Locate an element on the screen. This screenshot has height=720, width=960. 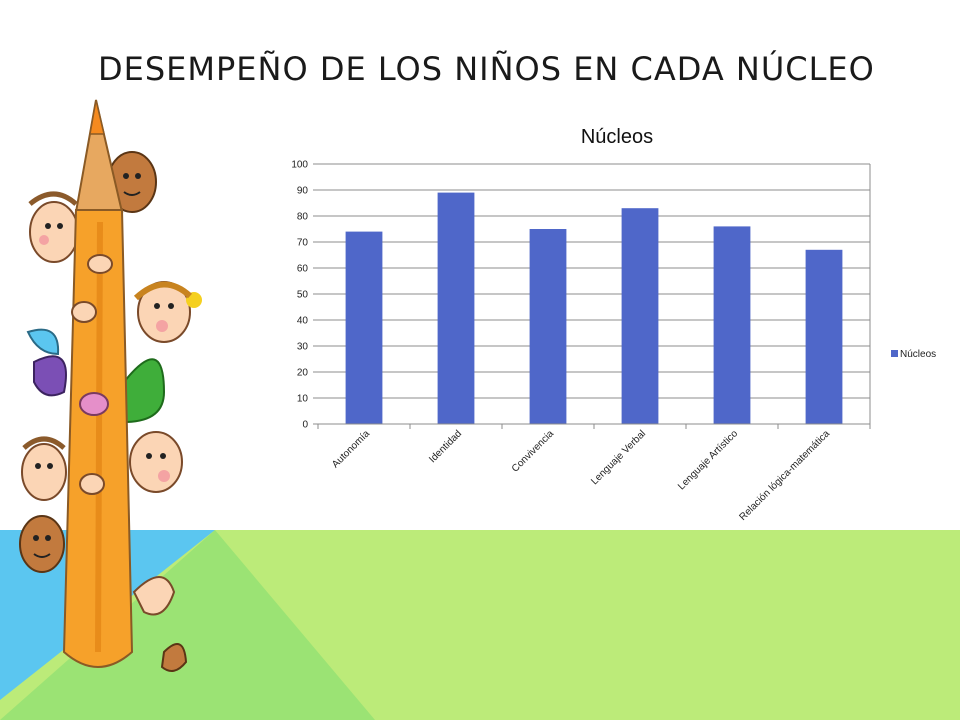
y-tick-label: 20 is located at coordinates (303, 373).